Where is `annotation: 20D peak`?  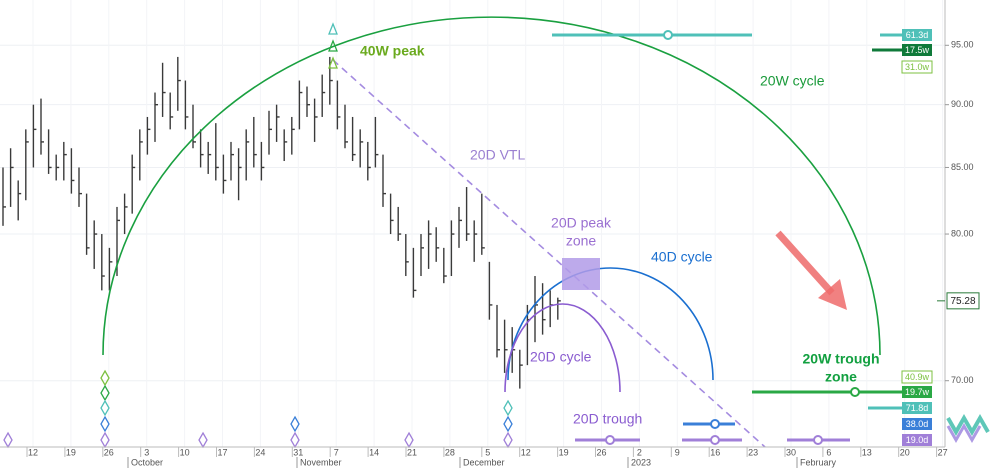
annotation: 20D peak is located at coordinates (581, 223).